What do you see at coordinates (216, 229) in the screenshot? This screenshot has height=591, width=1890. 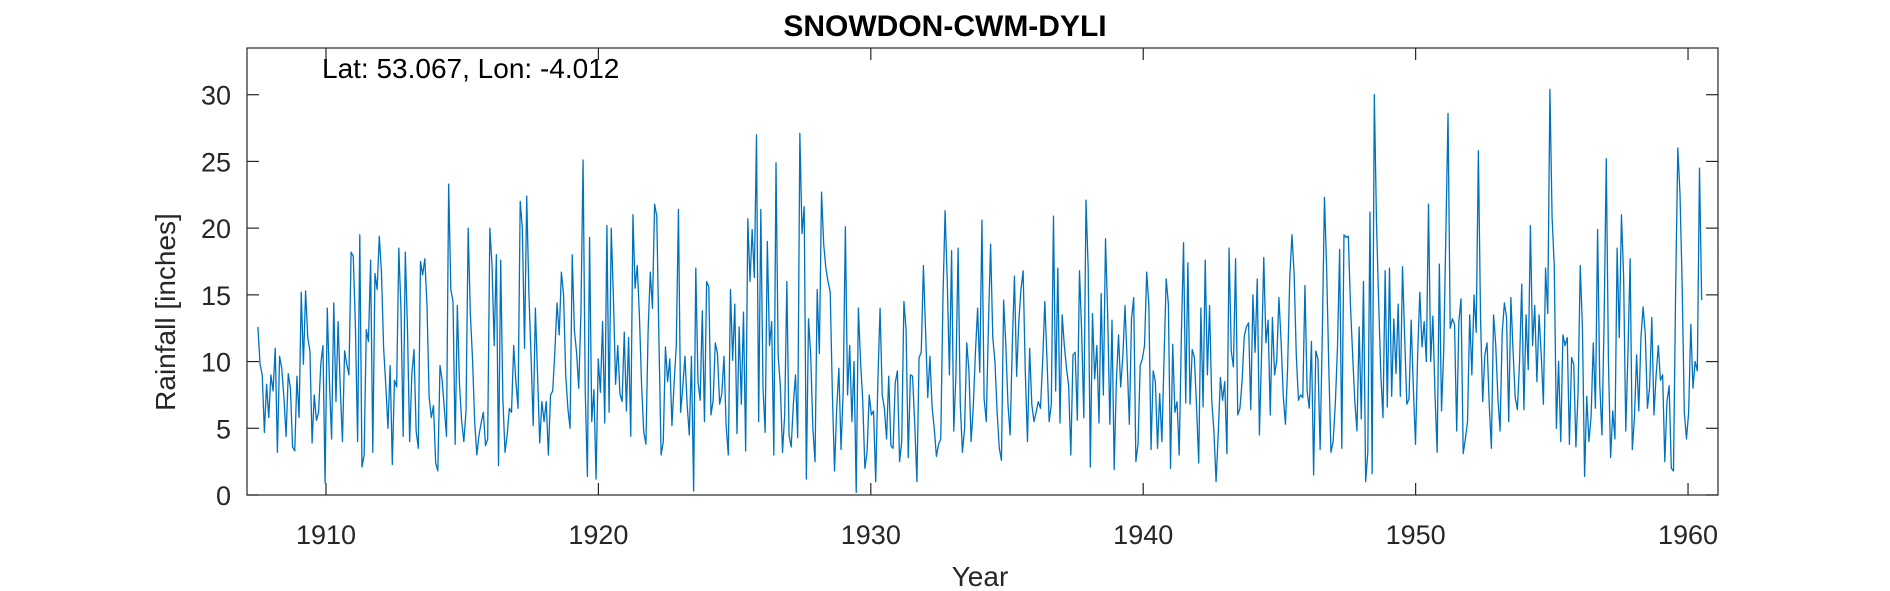 I see `y-tick-label: 20` at bounding box center [216, 229].